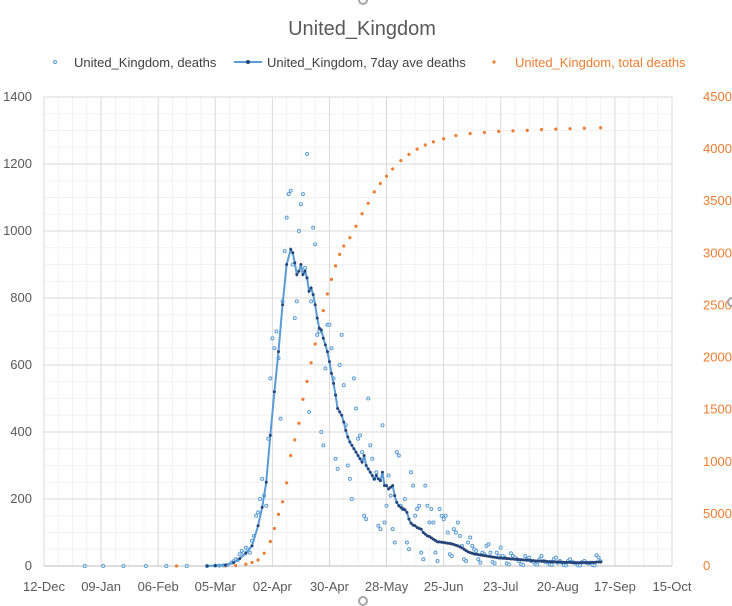 This screenshot has height=606, width=732. I want to click on x-tick-label: 06-Feb, so click(158, 586).